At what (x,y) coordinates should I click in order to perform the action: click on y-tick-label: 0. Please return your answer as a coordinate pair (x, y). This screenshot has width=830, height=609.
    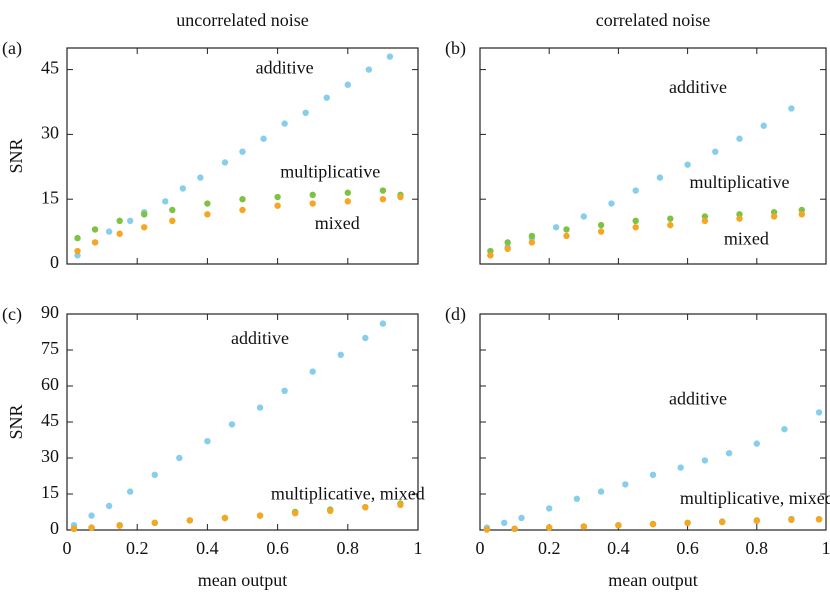
    Looking at the image, I should click on (54, 528).